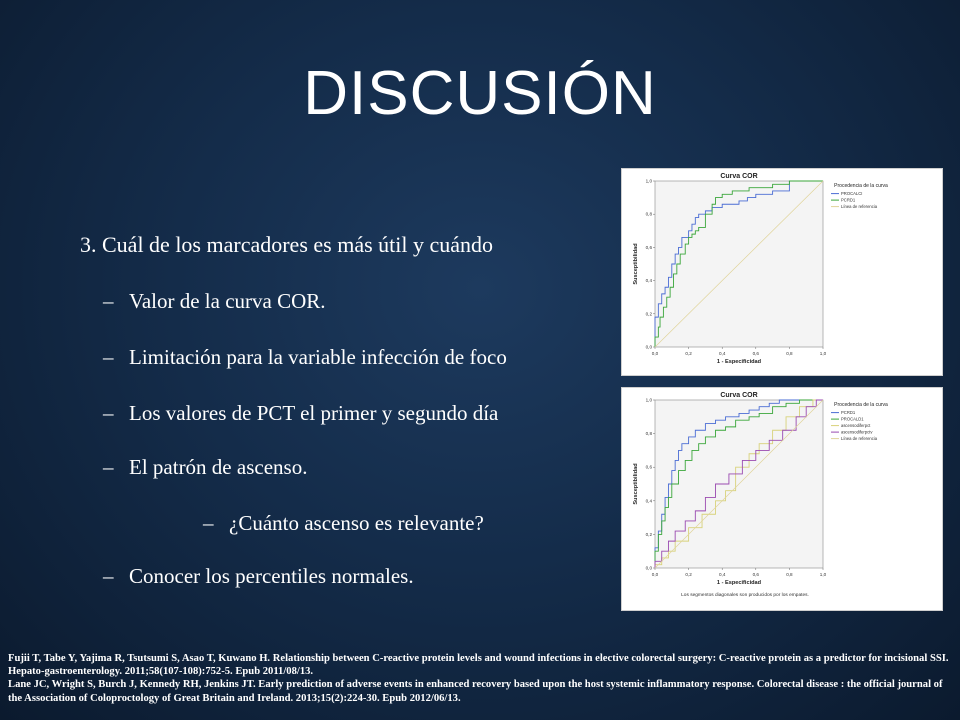 This screenshot has height=720, width=960. Describe the element at coordinates (480, 93) in the screenshot. I see `slide-title: DISCUSIÓN` at that location.